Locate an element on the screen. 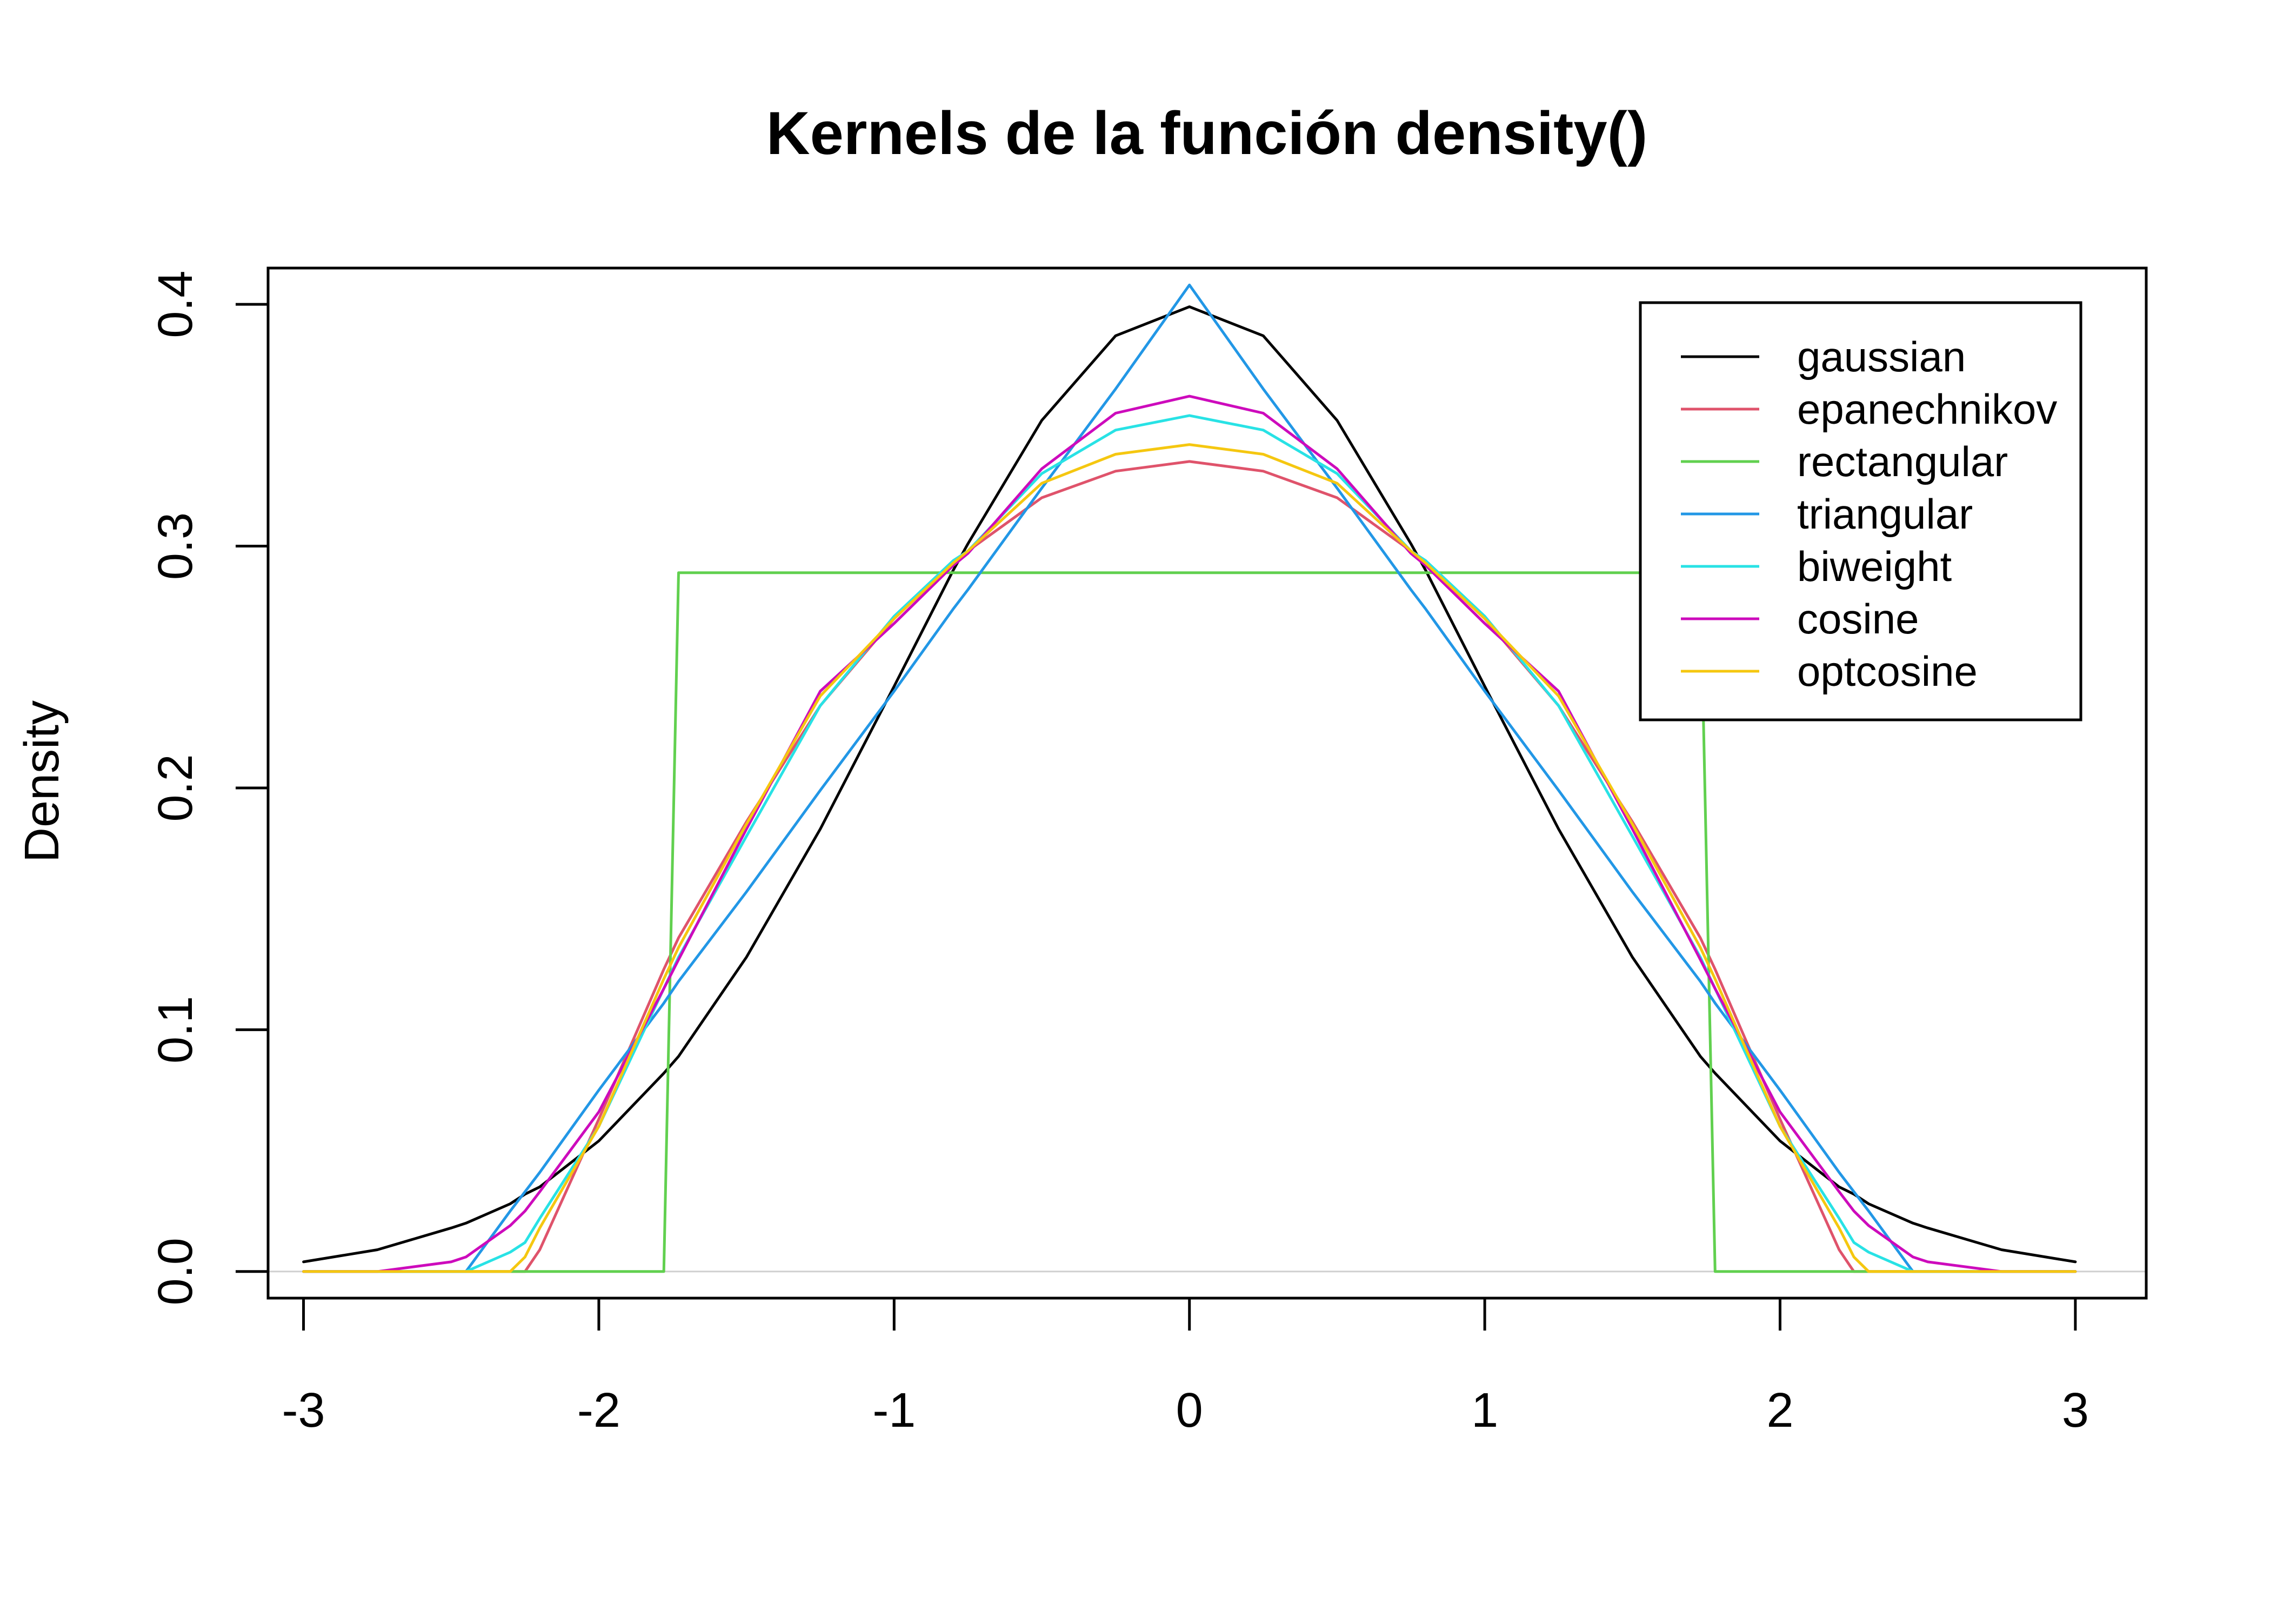 The image size is (2270, 1624). y-tick-label: 0.0 is located at coordinates (176, 1271).